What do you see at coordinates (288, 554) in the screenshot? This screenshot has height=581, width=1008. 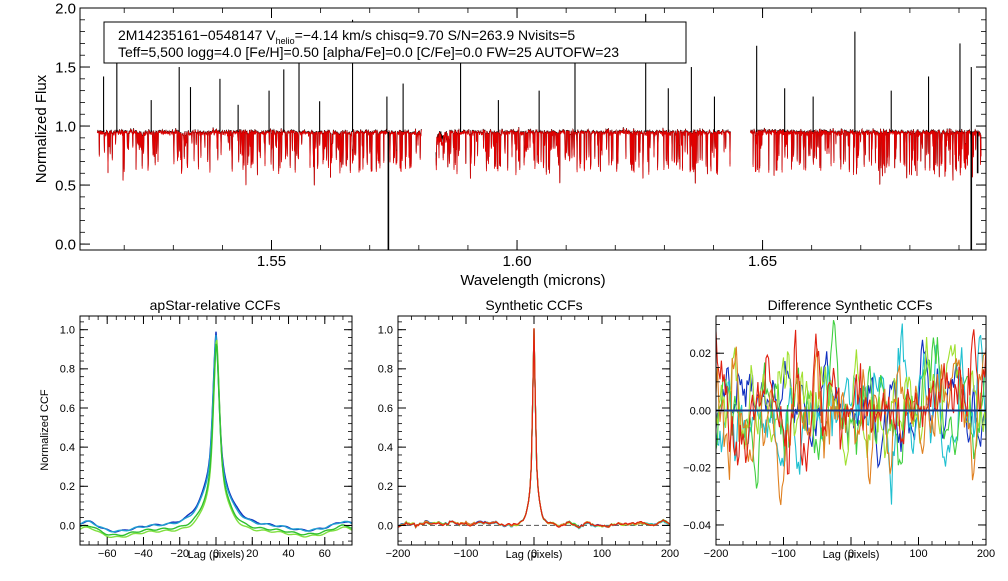 I see `x-tick-label: 40` at bounding box center [288, 554].